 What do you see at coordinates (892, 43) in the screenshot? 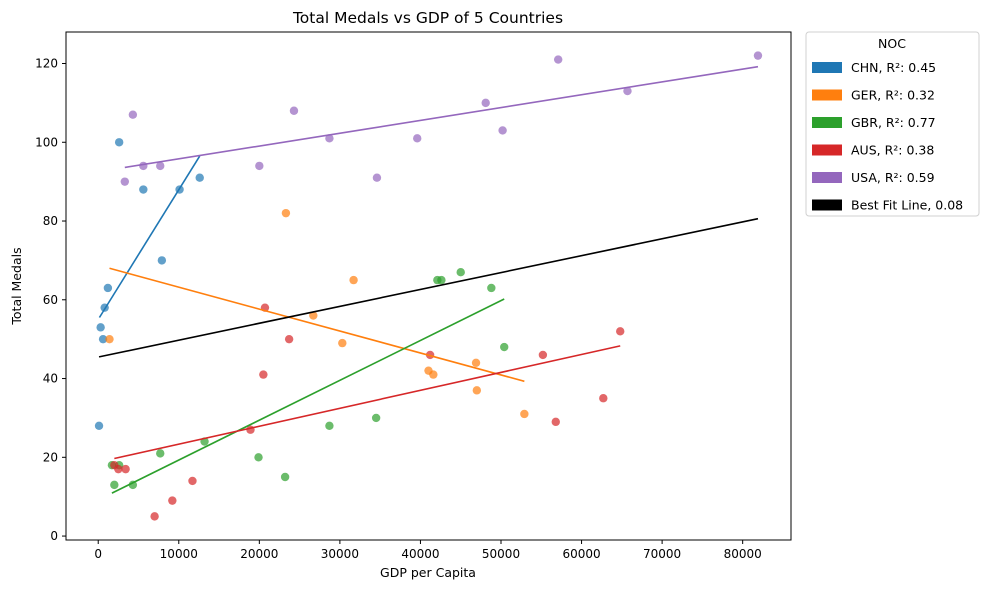
I see `legend-title: NOC` at bounding box center [892, 43].